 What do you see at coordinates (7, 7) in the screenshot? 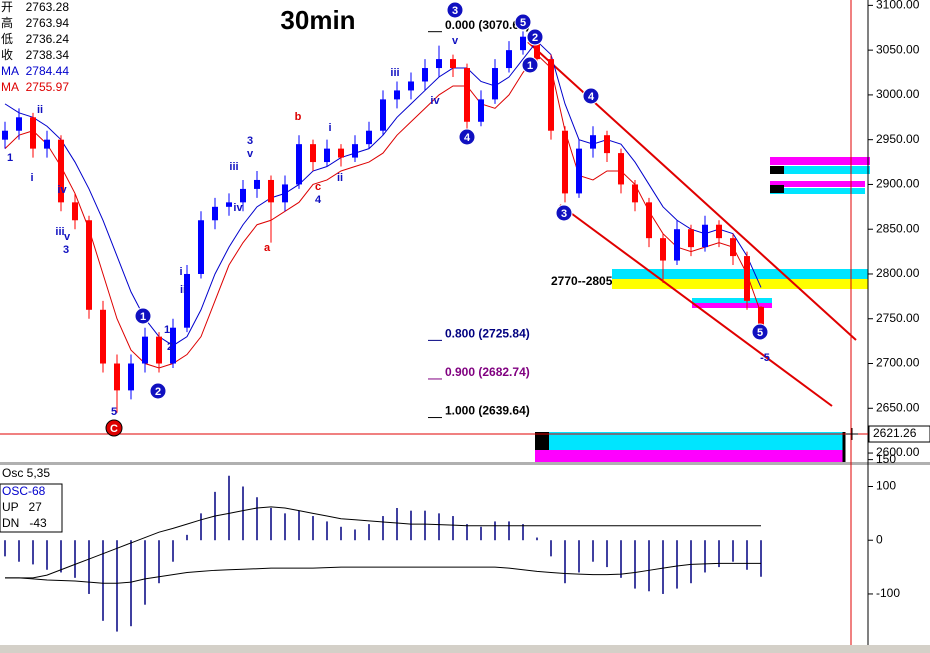
I see `legend-label: 开` at bounding box center [7, 7].